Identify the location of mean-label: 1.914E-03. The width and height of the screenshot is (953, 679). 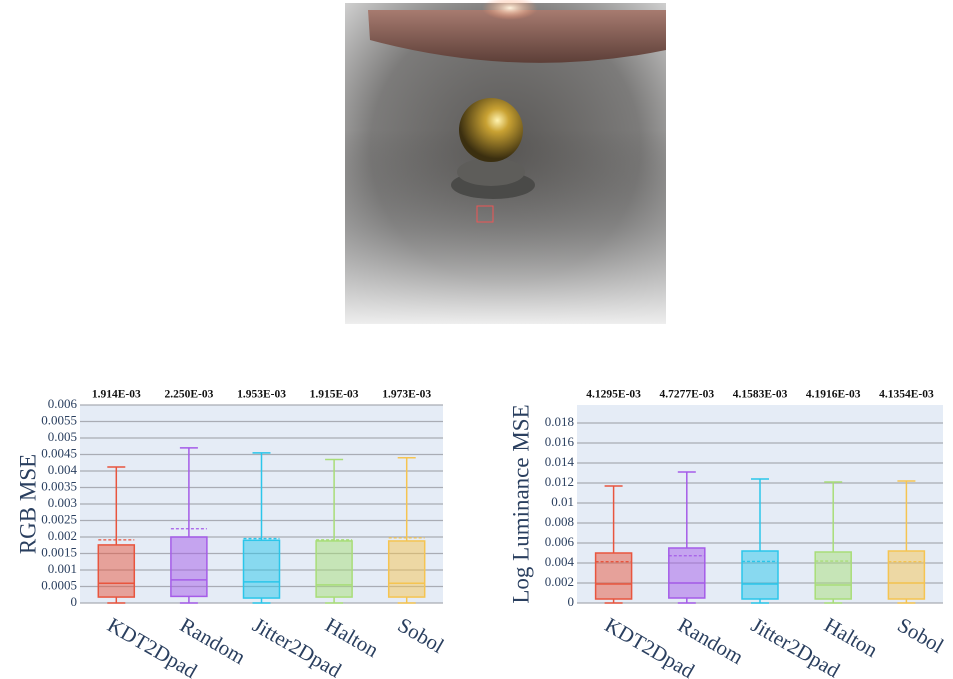
(116, 395).